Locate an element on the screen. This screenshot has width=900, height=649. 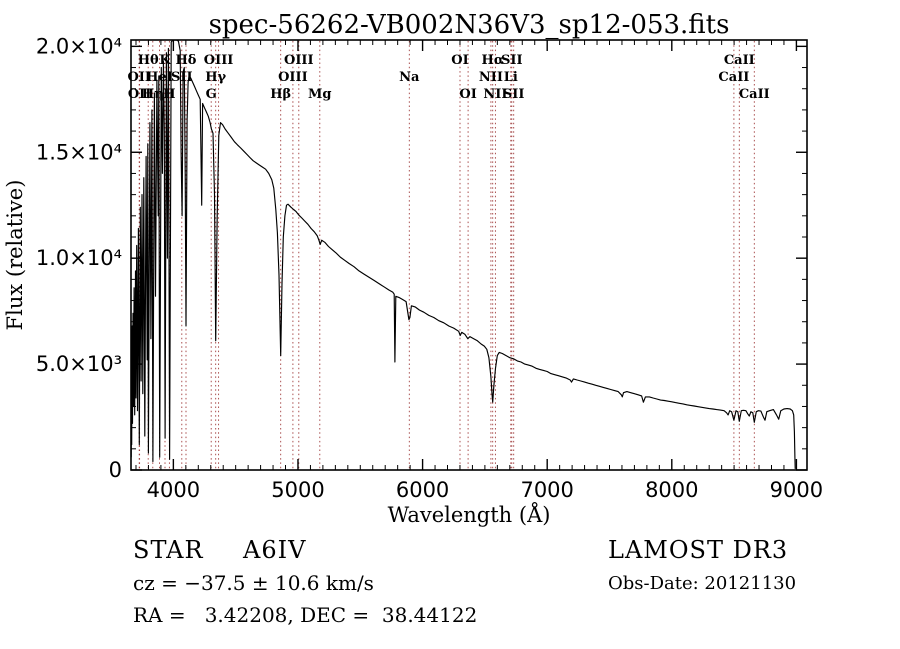
spectral-line-label: HeI is located at coordinates (159, 77).